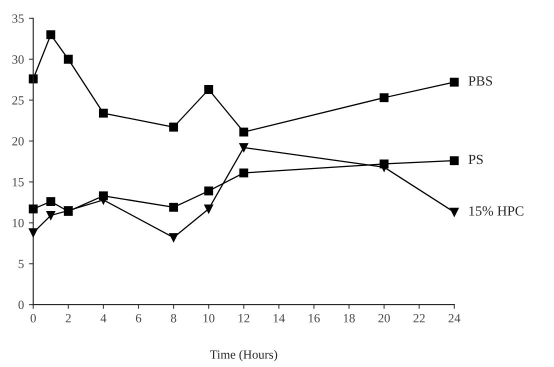  I want to click on y-tick-label: 25, so click(18, 100).